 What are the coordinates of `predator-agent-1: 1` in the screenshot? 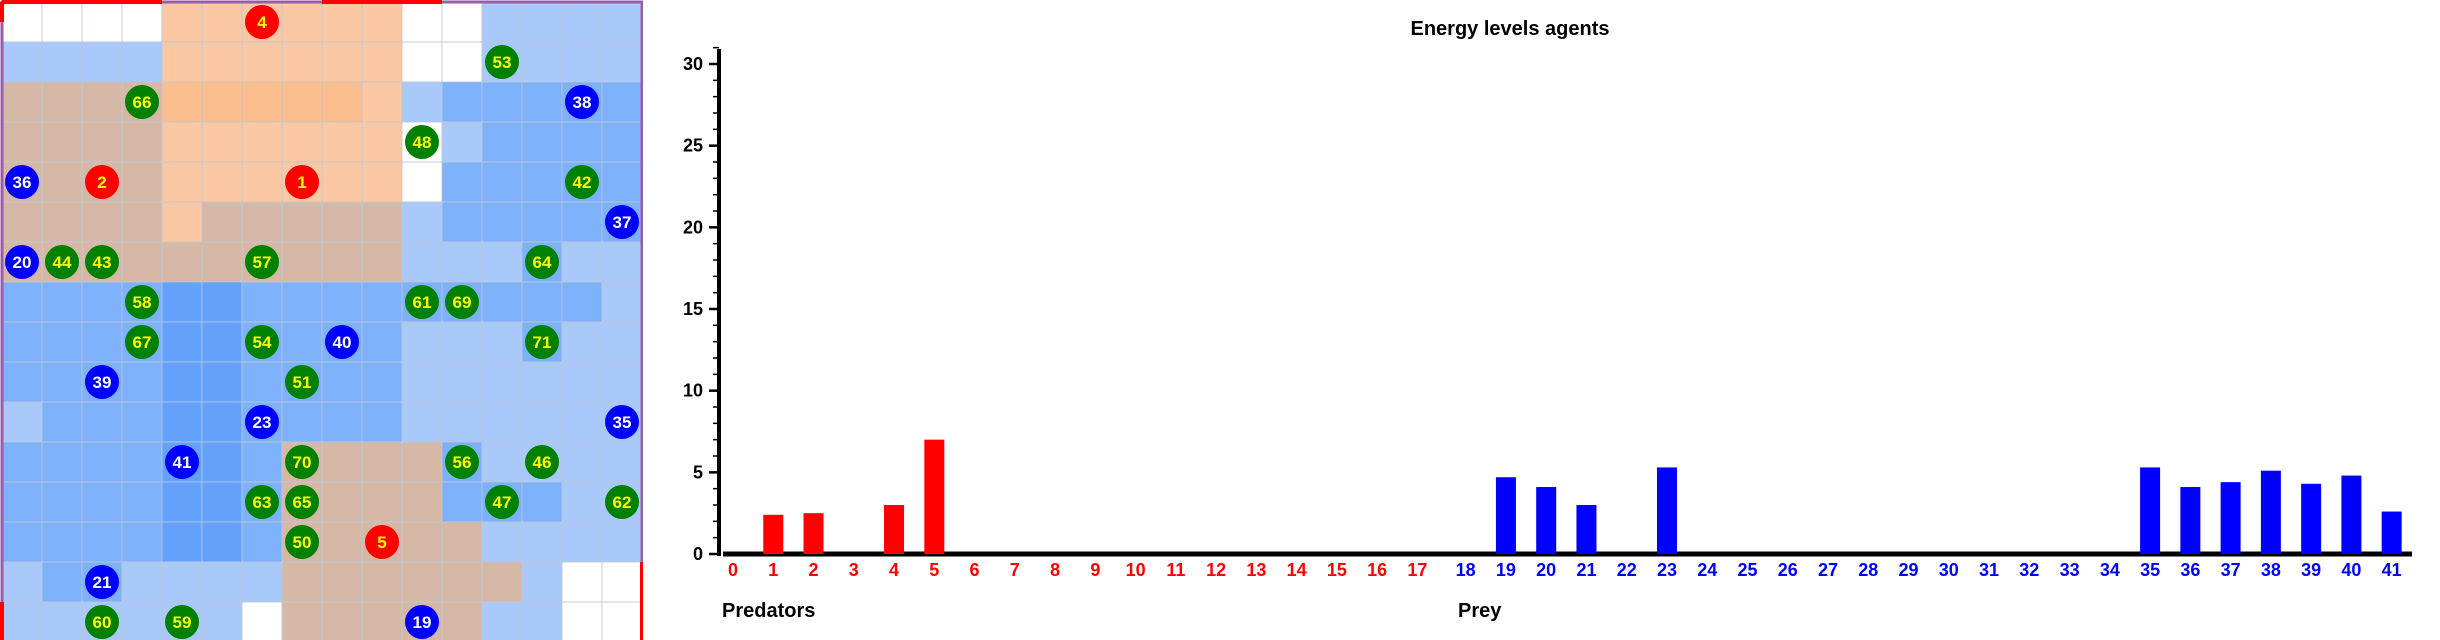 It's located at (302, 182).